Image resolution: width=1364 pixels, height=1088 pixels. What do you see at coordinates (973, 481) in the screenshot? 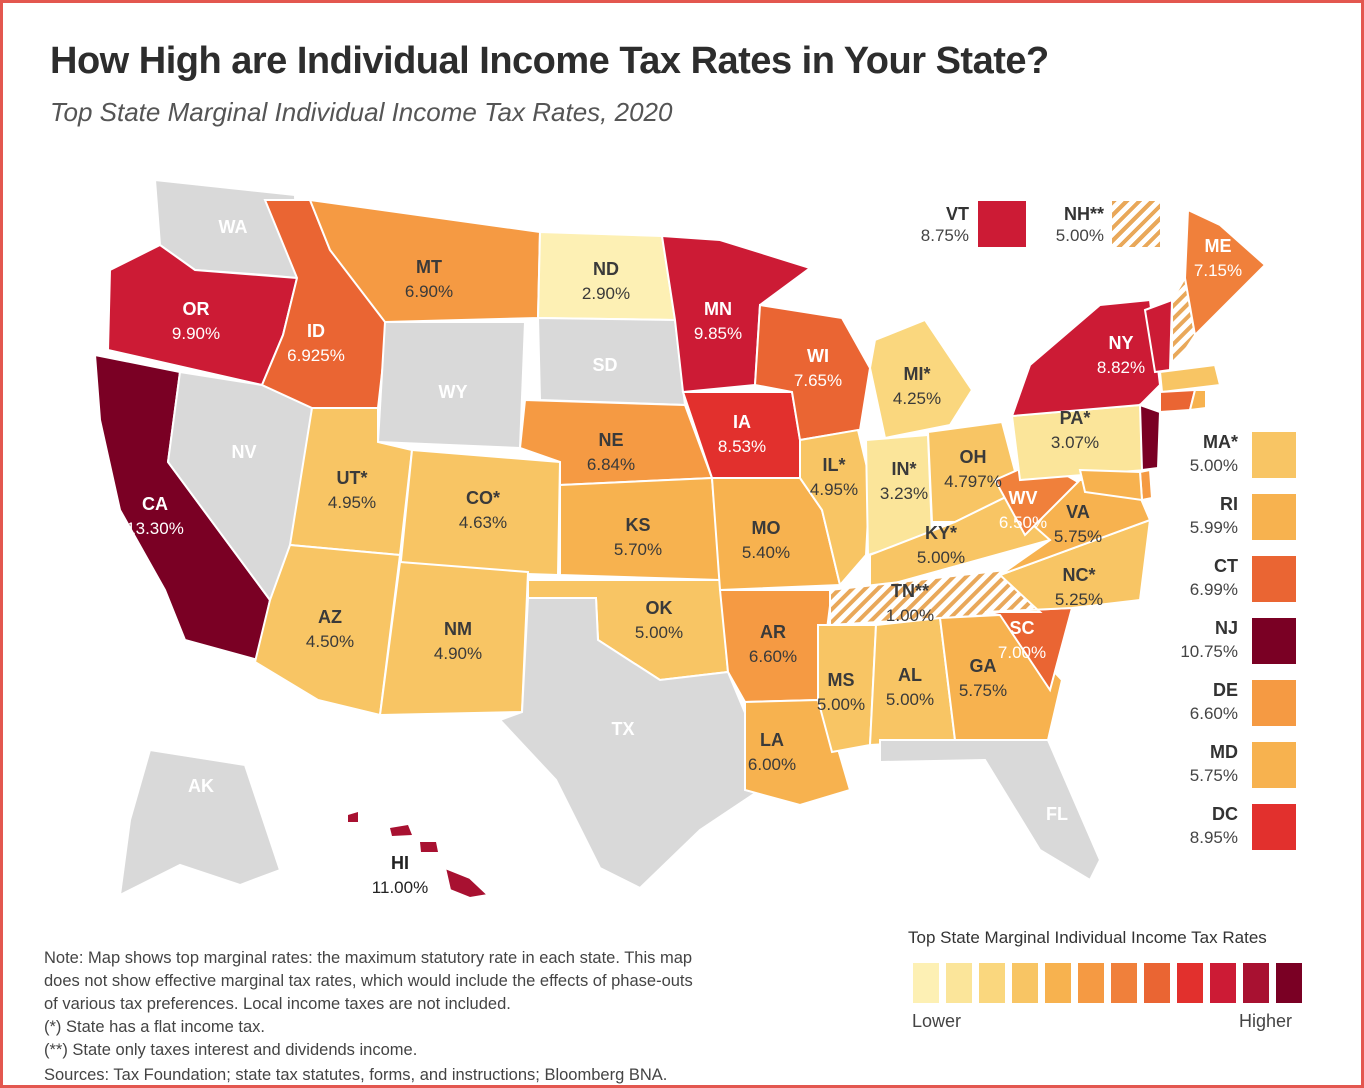
I see `state-rate-oh: 4.797%` at bounding box center [973, 481].